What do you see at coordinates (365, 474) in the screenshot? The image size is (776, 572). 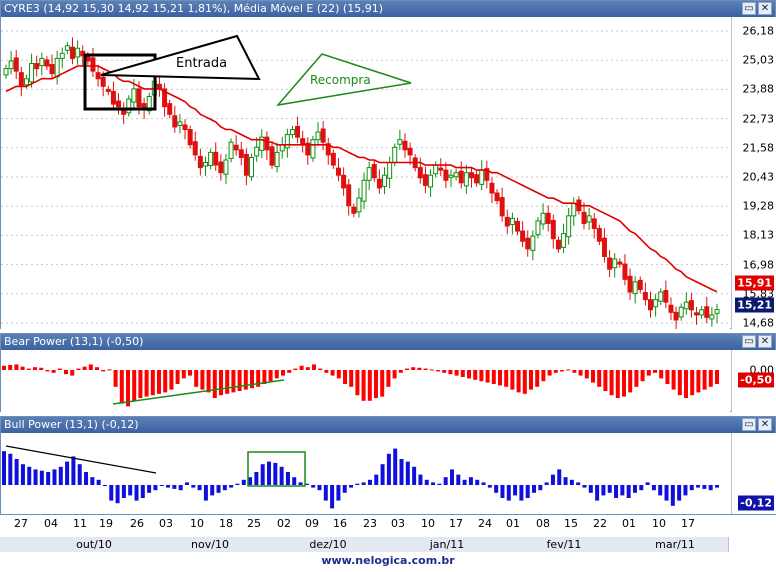 I see `bull-power-plot` at bounding box center [365, 474].